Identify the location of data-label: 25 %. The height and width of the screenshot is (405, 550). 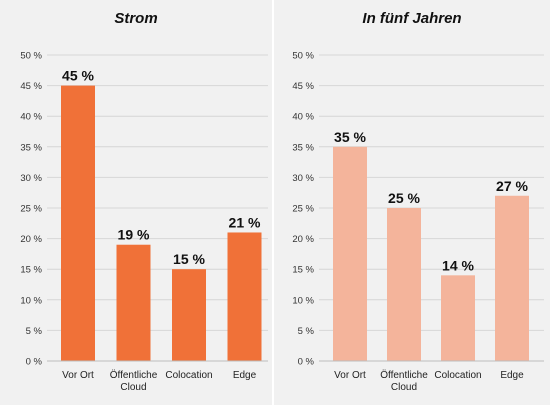
(404, 198).